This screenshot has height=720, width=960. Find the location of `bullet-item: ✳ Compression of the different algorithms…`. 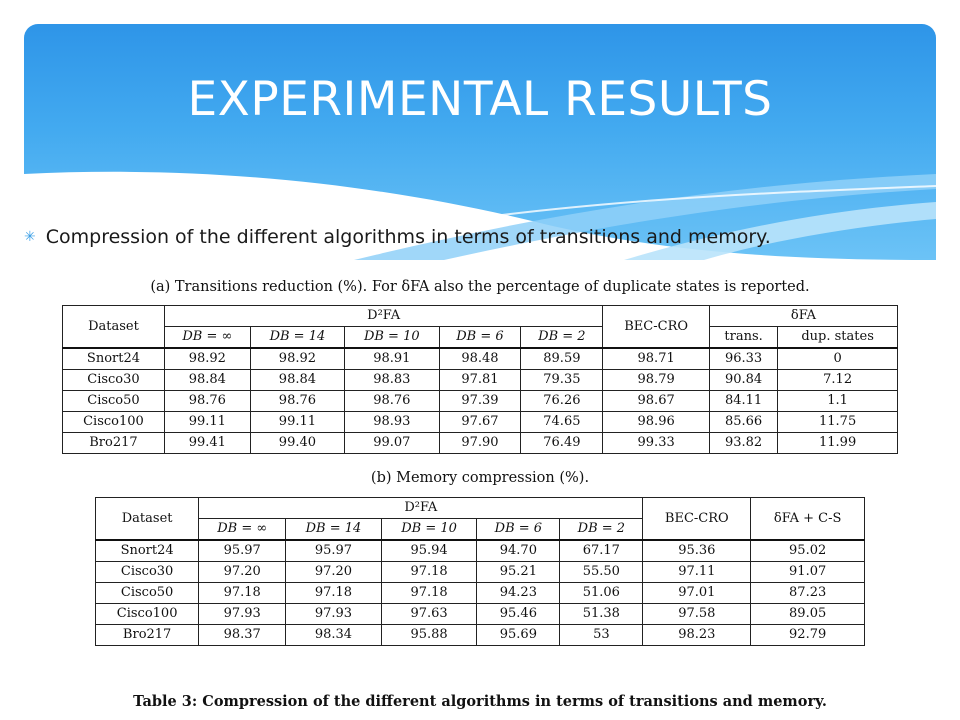

bullet-item: ✳ Compression of the different algorithms… is located at coordinates (397, 237).